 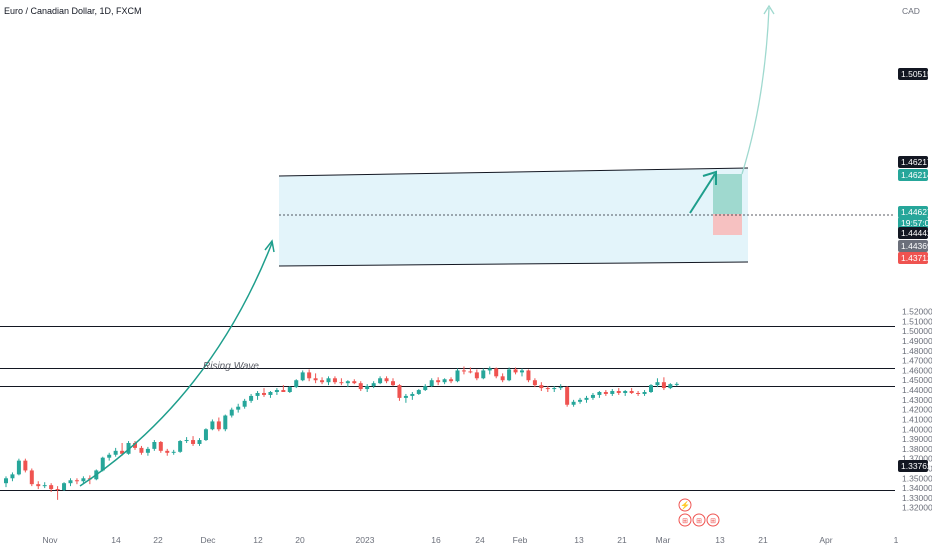 What do you see at coordinates (825, 540) in the screenshot?
I see `time-tick-label: Apr` at bounding box center [825, 540].